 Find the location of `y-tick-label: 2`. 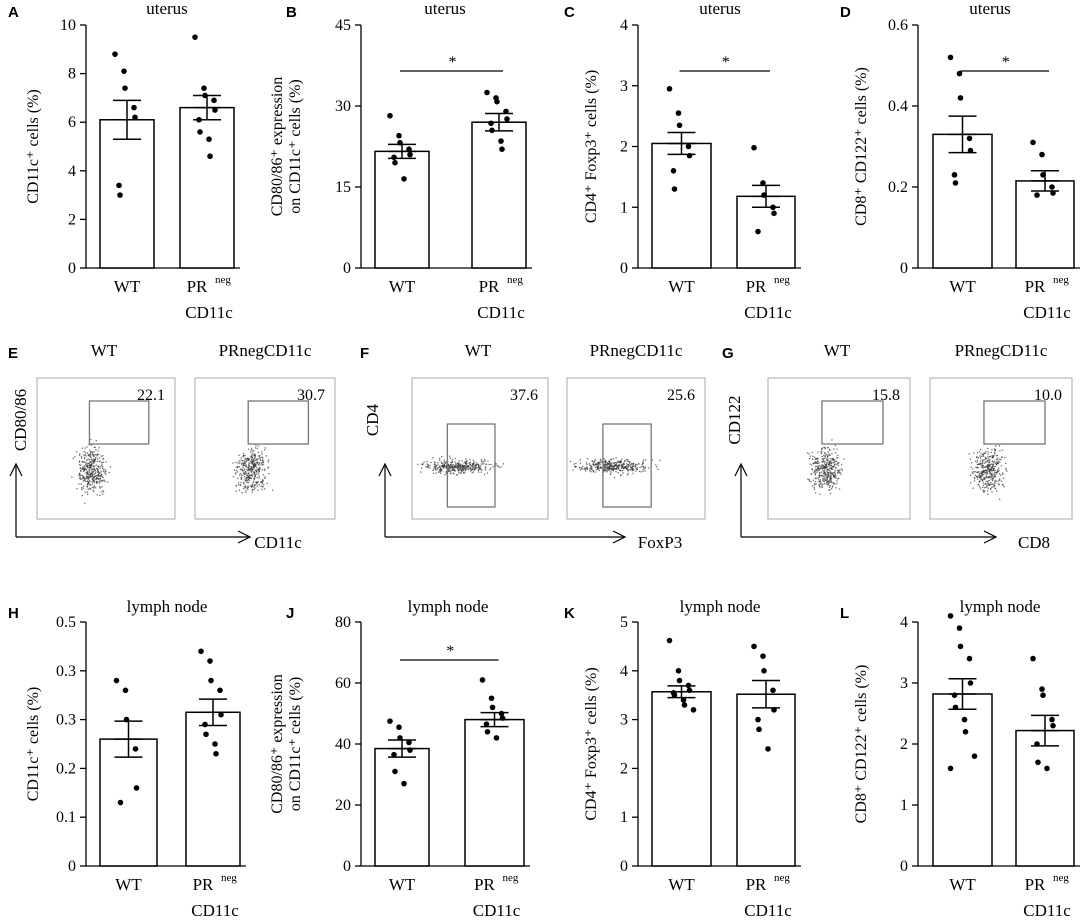

y-tick-label: 2 is located at coordinates (624, 147).